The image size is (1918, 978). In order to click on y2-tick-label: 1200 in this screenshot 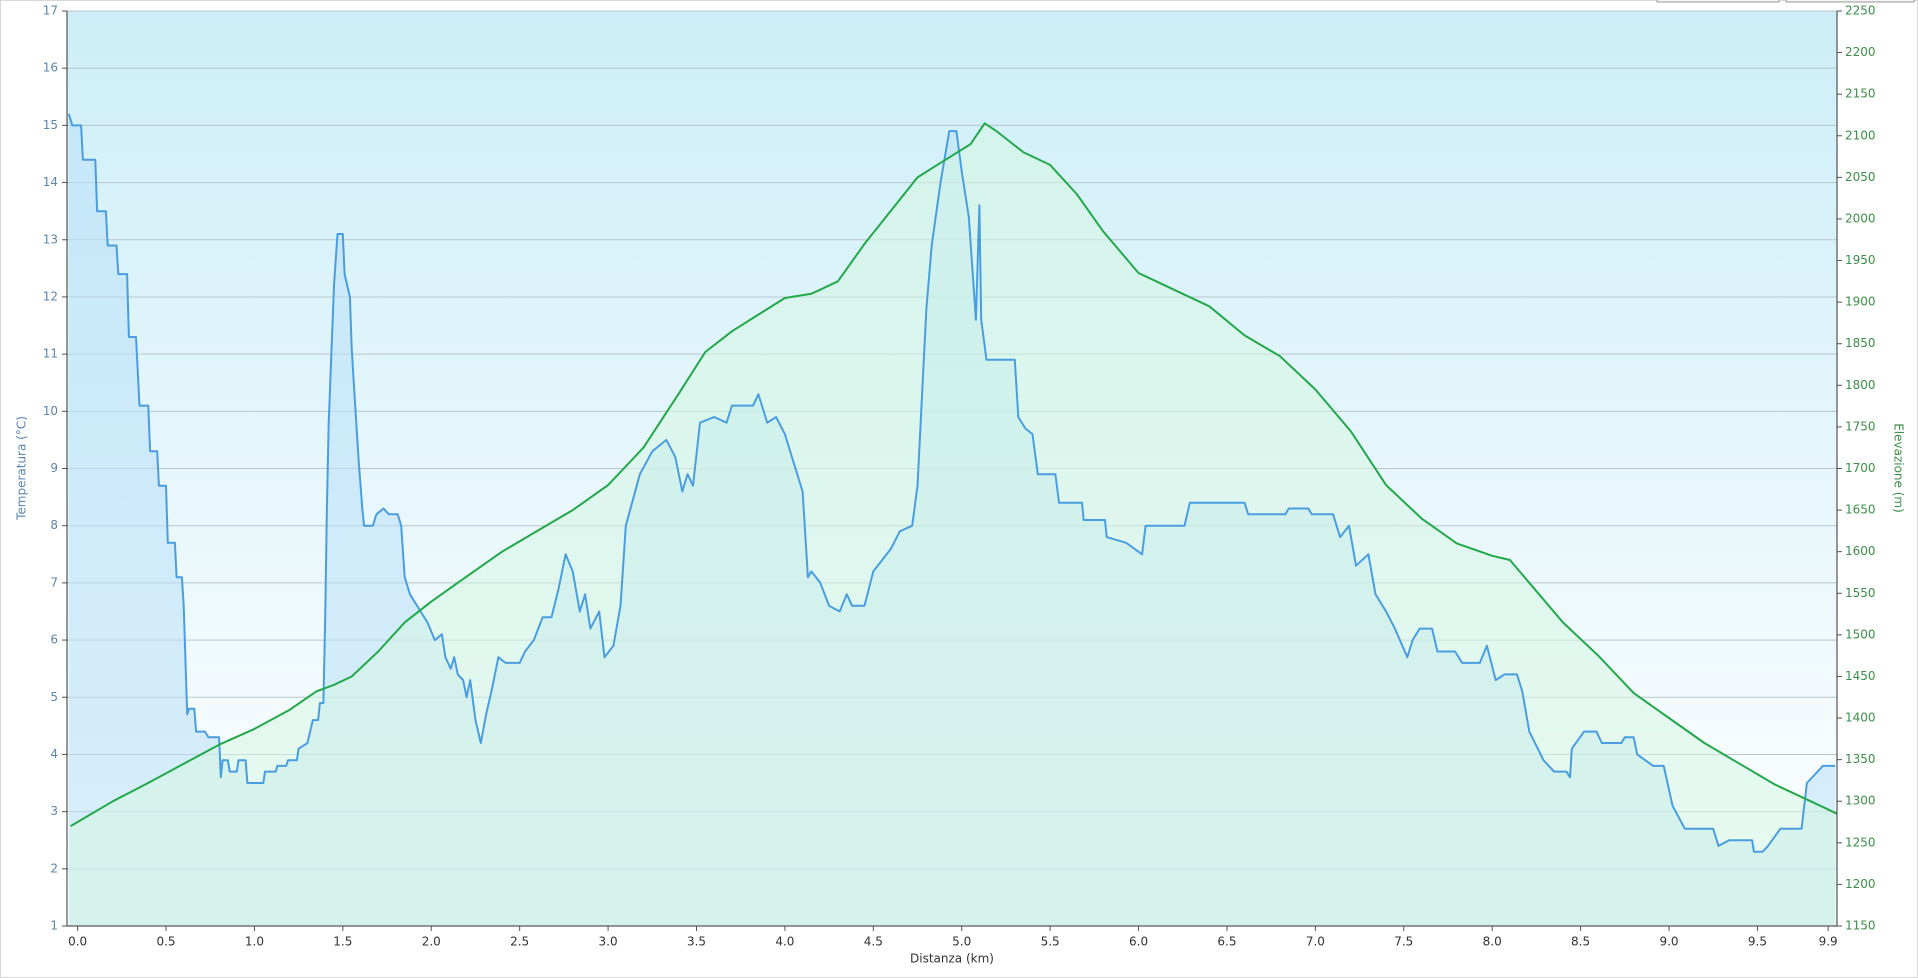, I will do `click(1860, 884)`.